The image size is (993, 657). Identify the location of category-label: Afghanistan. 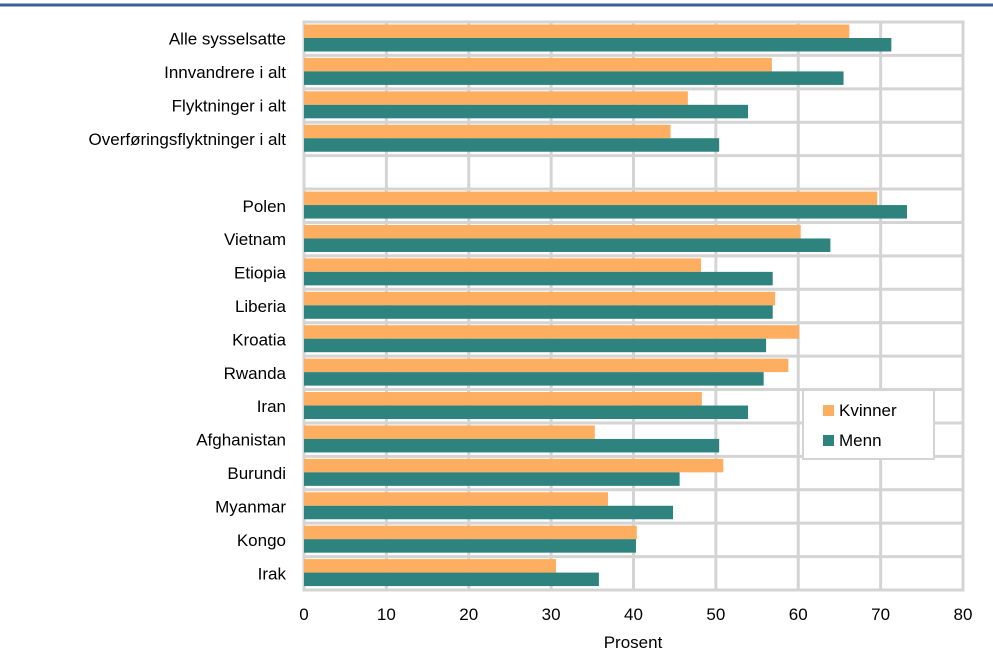
(241, 440).